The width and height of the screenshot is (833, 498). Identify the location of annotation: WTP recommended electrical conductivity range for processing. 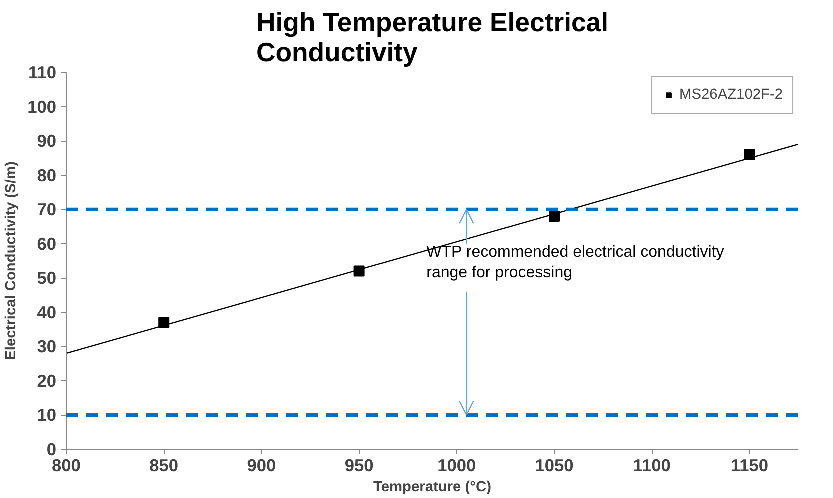
(575, 263).